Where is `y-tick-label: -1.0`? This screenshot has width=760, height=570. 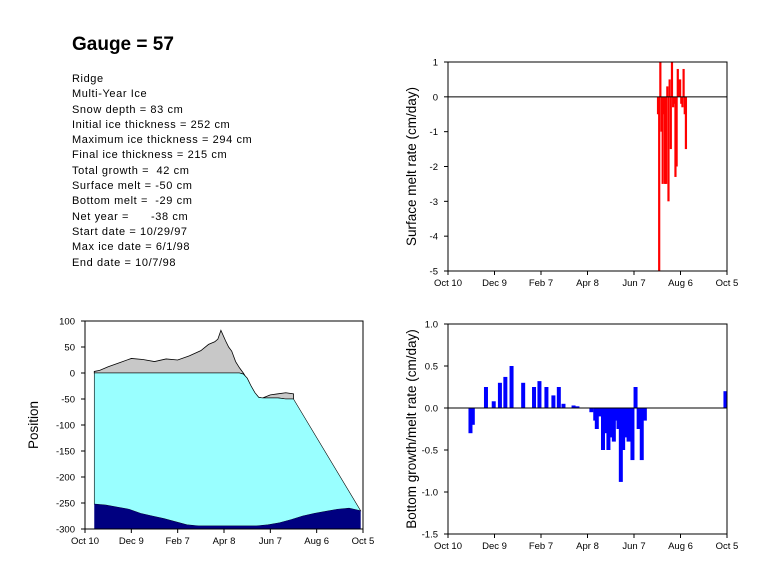
y-tick-label: -1.0 is located at coordinates (430, 493).